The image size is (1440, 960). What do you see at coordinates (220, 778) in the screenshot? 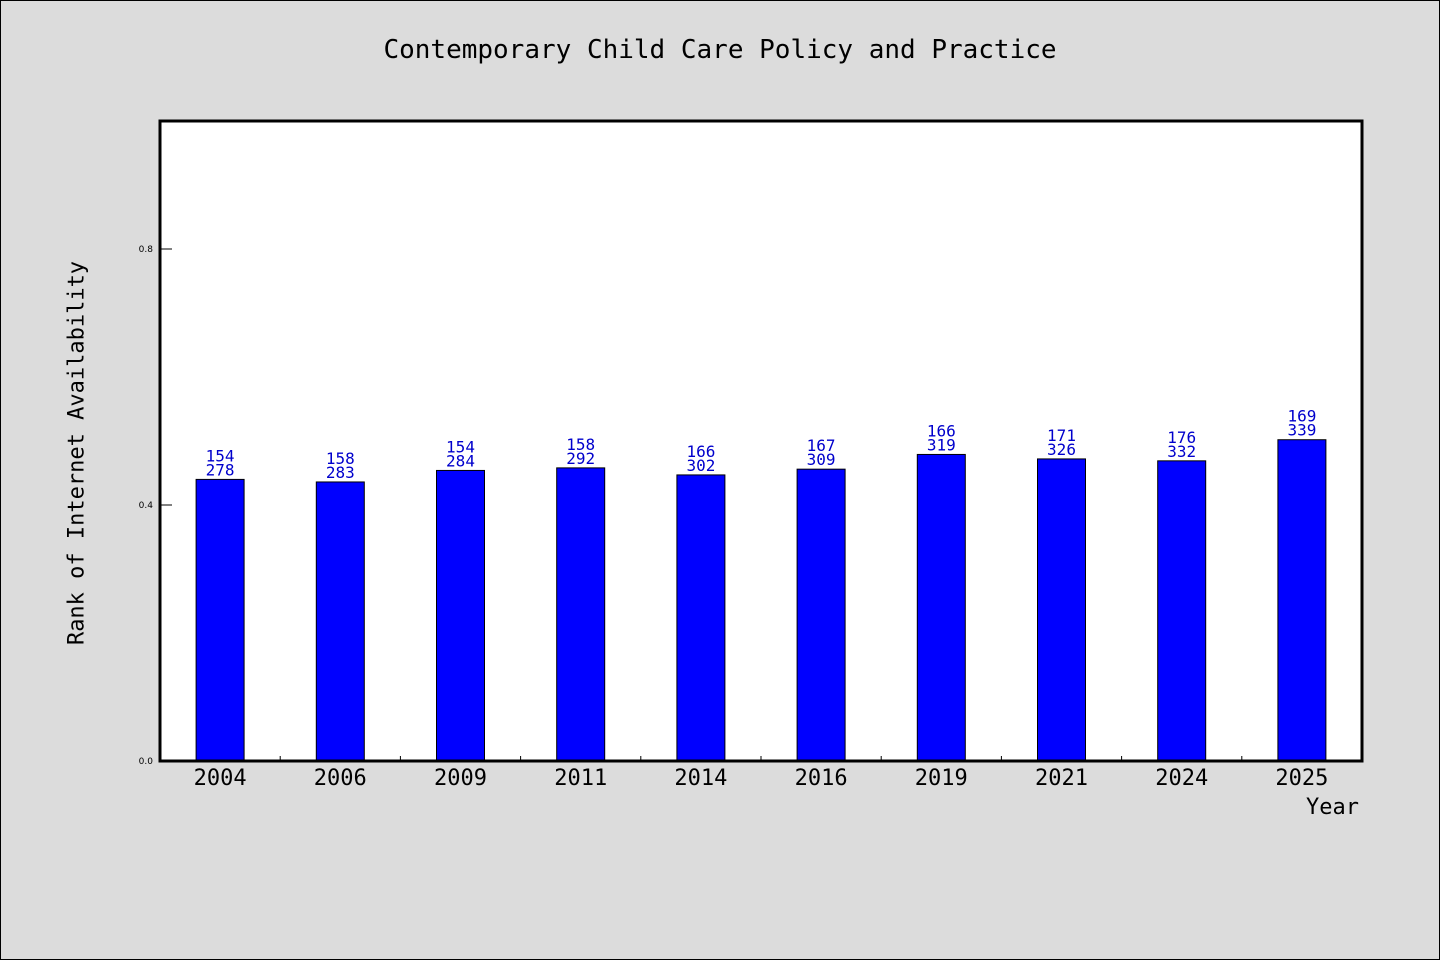
I see `x-tick-label: 2004` at bounding box center [220, 778].